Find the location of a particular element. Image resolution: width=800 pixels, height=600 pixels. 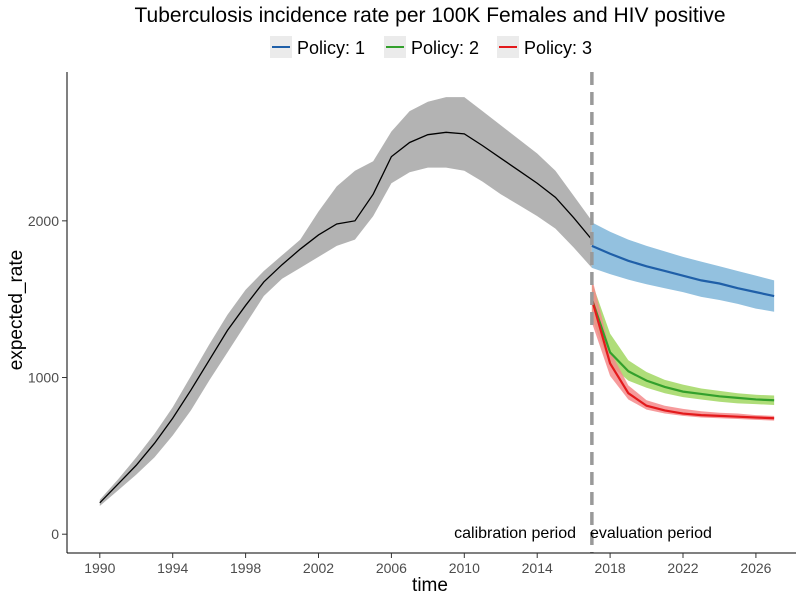

legend-label-policy-2: Policy: 2 is located at coordinates (445, 48).